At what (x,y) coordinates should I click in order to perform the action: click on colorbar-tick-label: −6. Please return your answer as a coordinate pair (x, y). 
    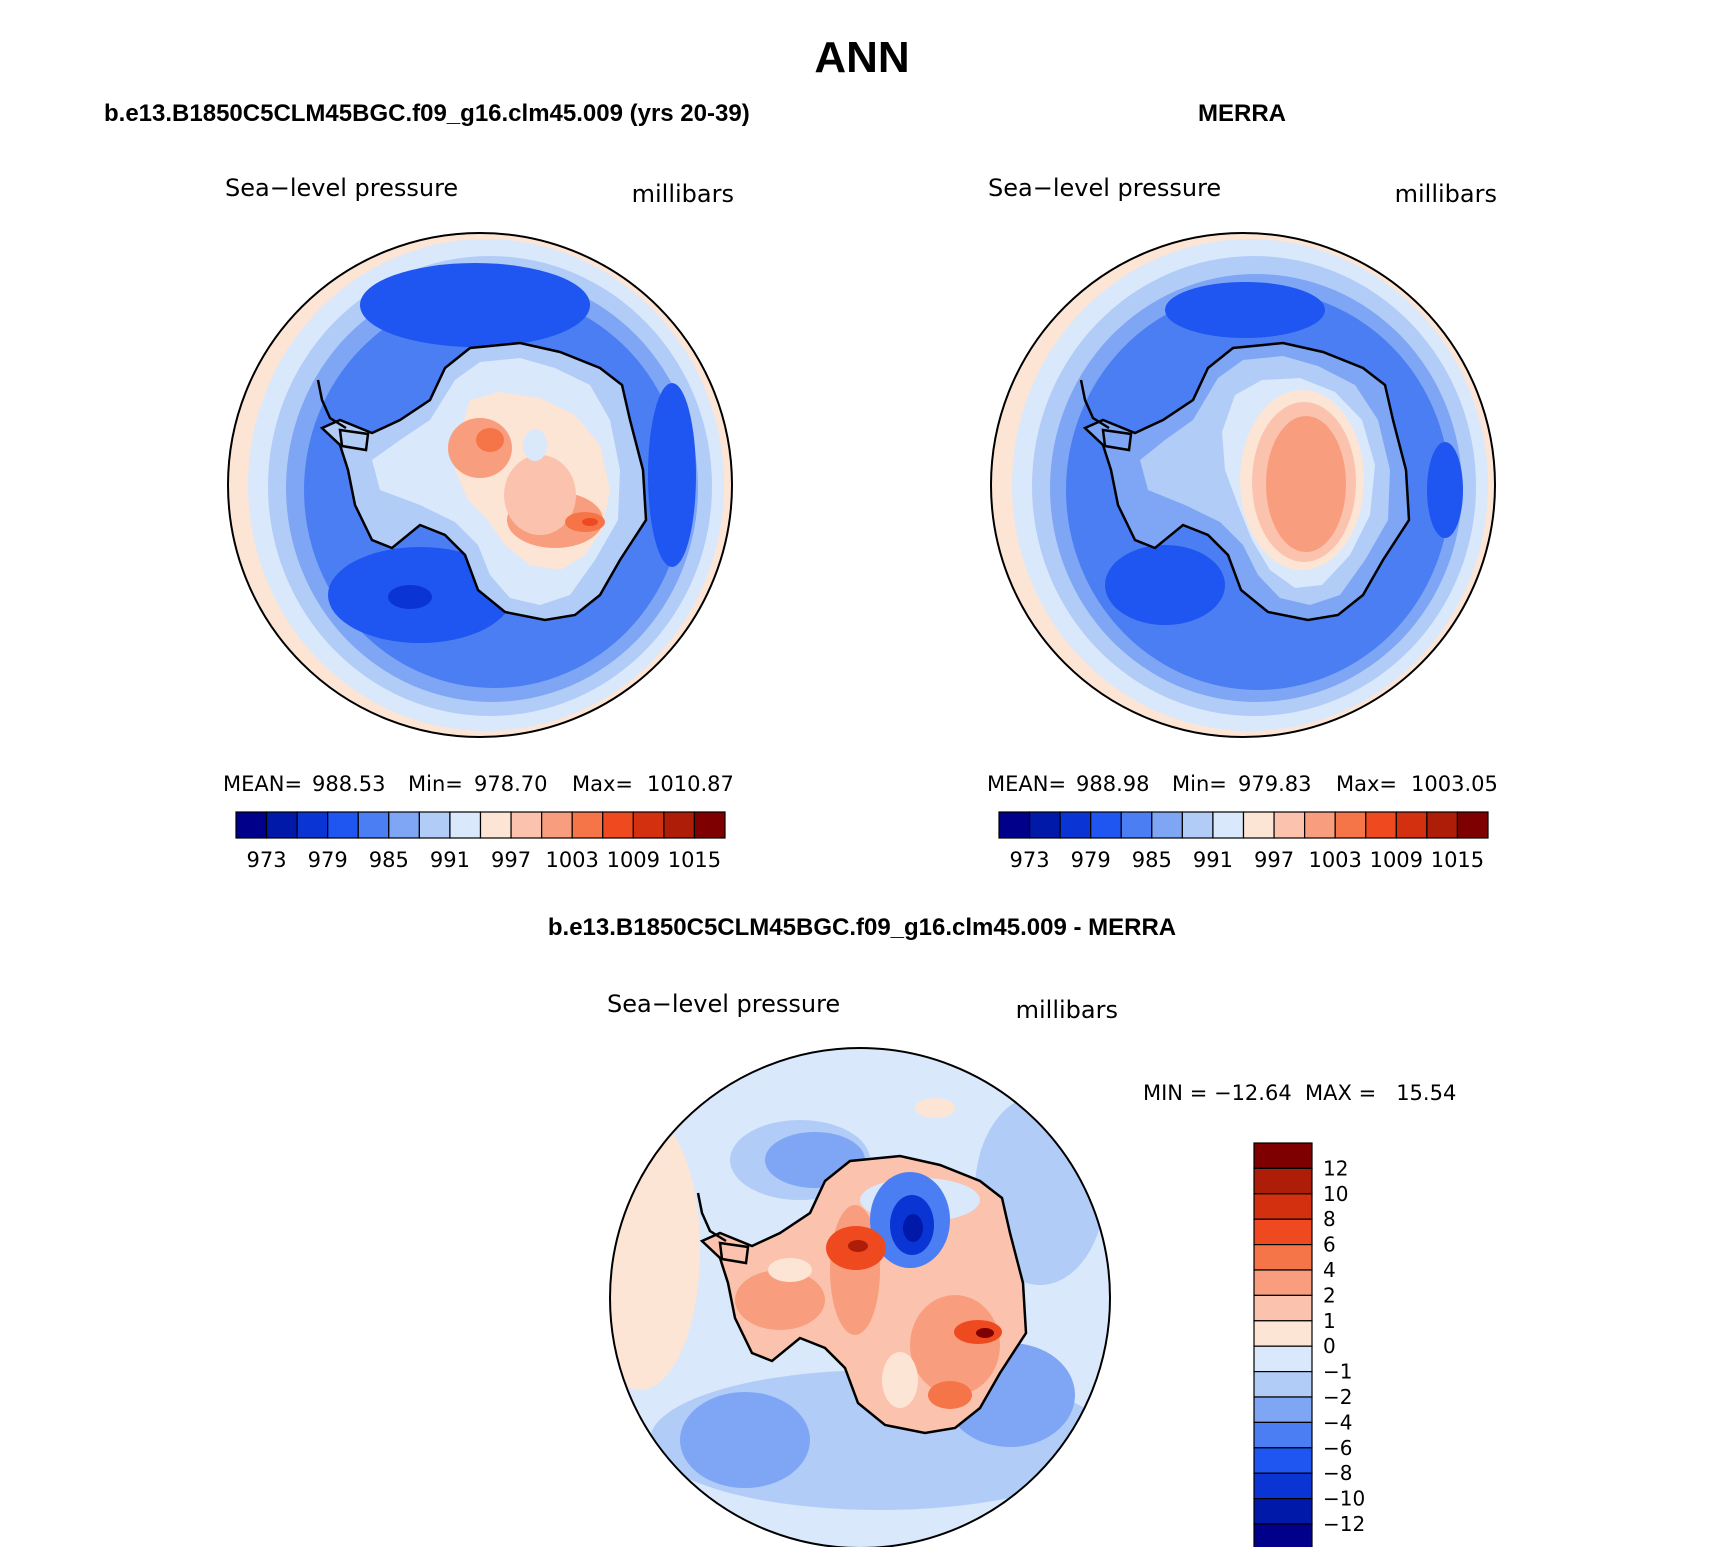
    Looking at the image, I should click on (1337, 1448).